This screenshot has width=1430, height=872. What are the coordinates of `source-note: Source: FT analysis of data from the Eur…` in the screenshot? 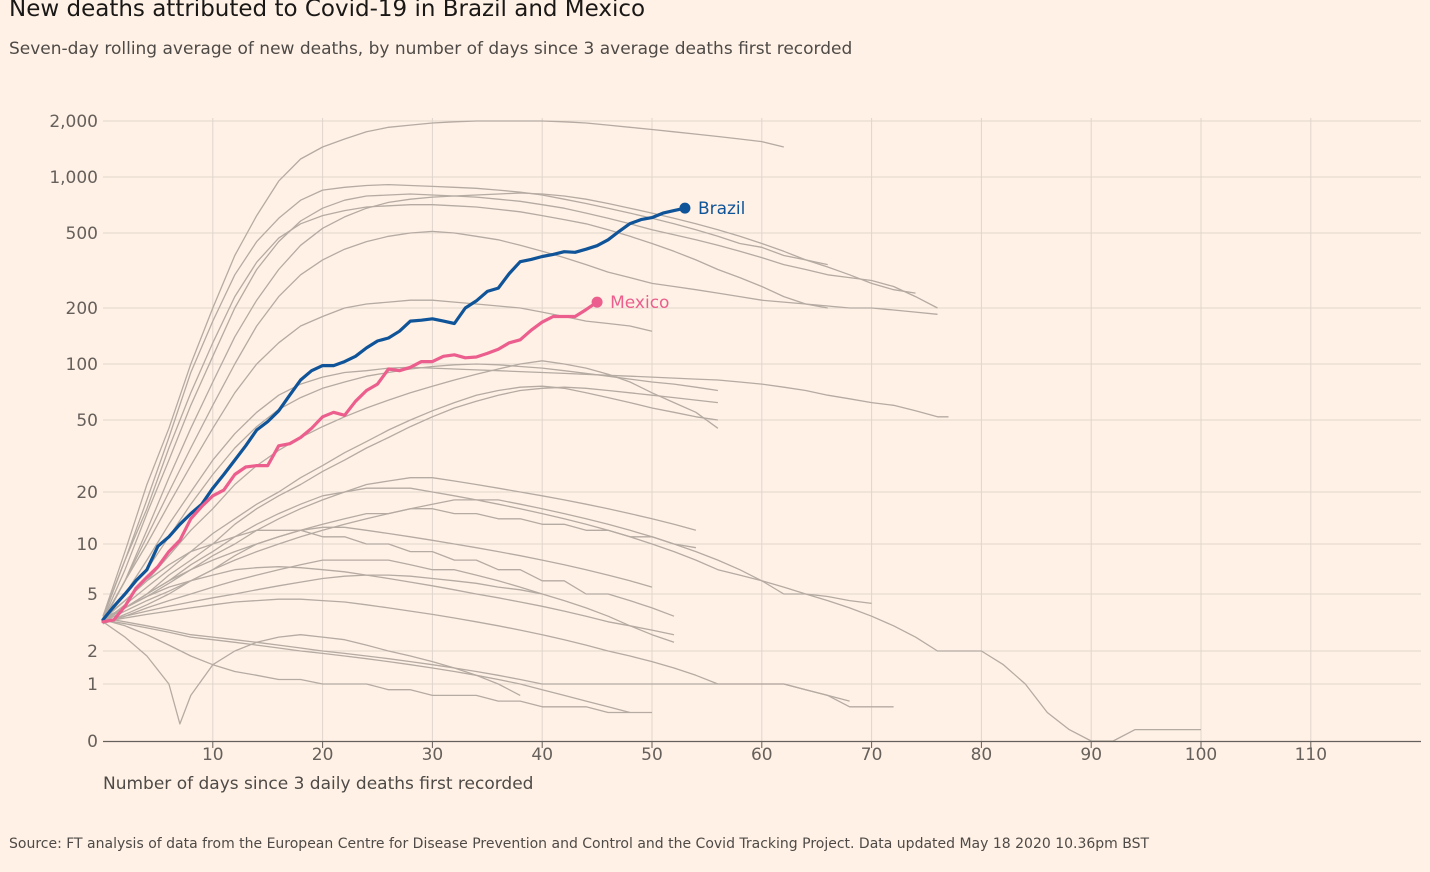 It's located at (579, 844).